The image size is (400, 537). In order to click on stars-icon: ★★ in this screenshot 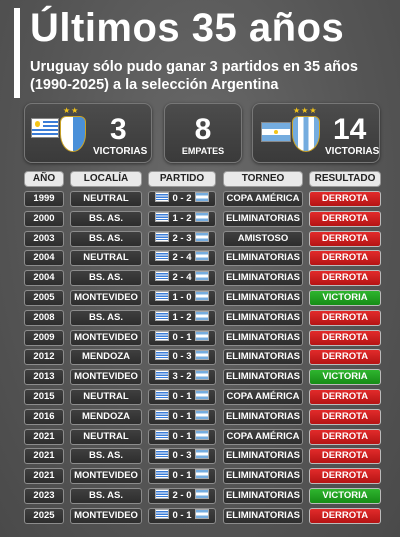, I will do `click(71, 110)`.